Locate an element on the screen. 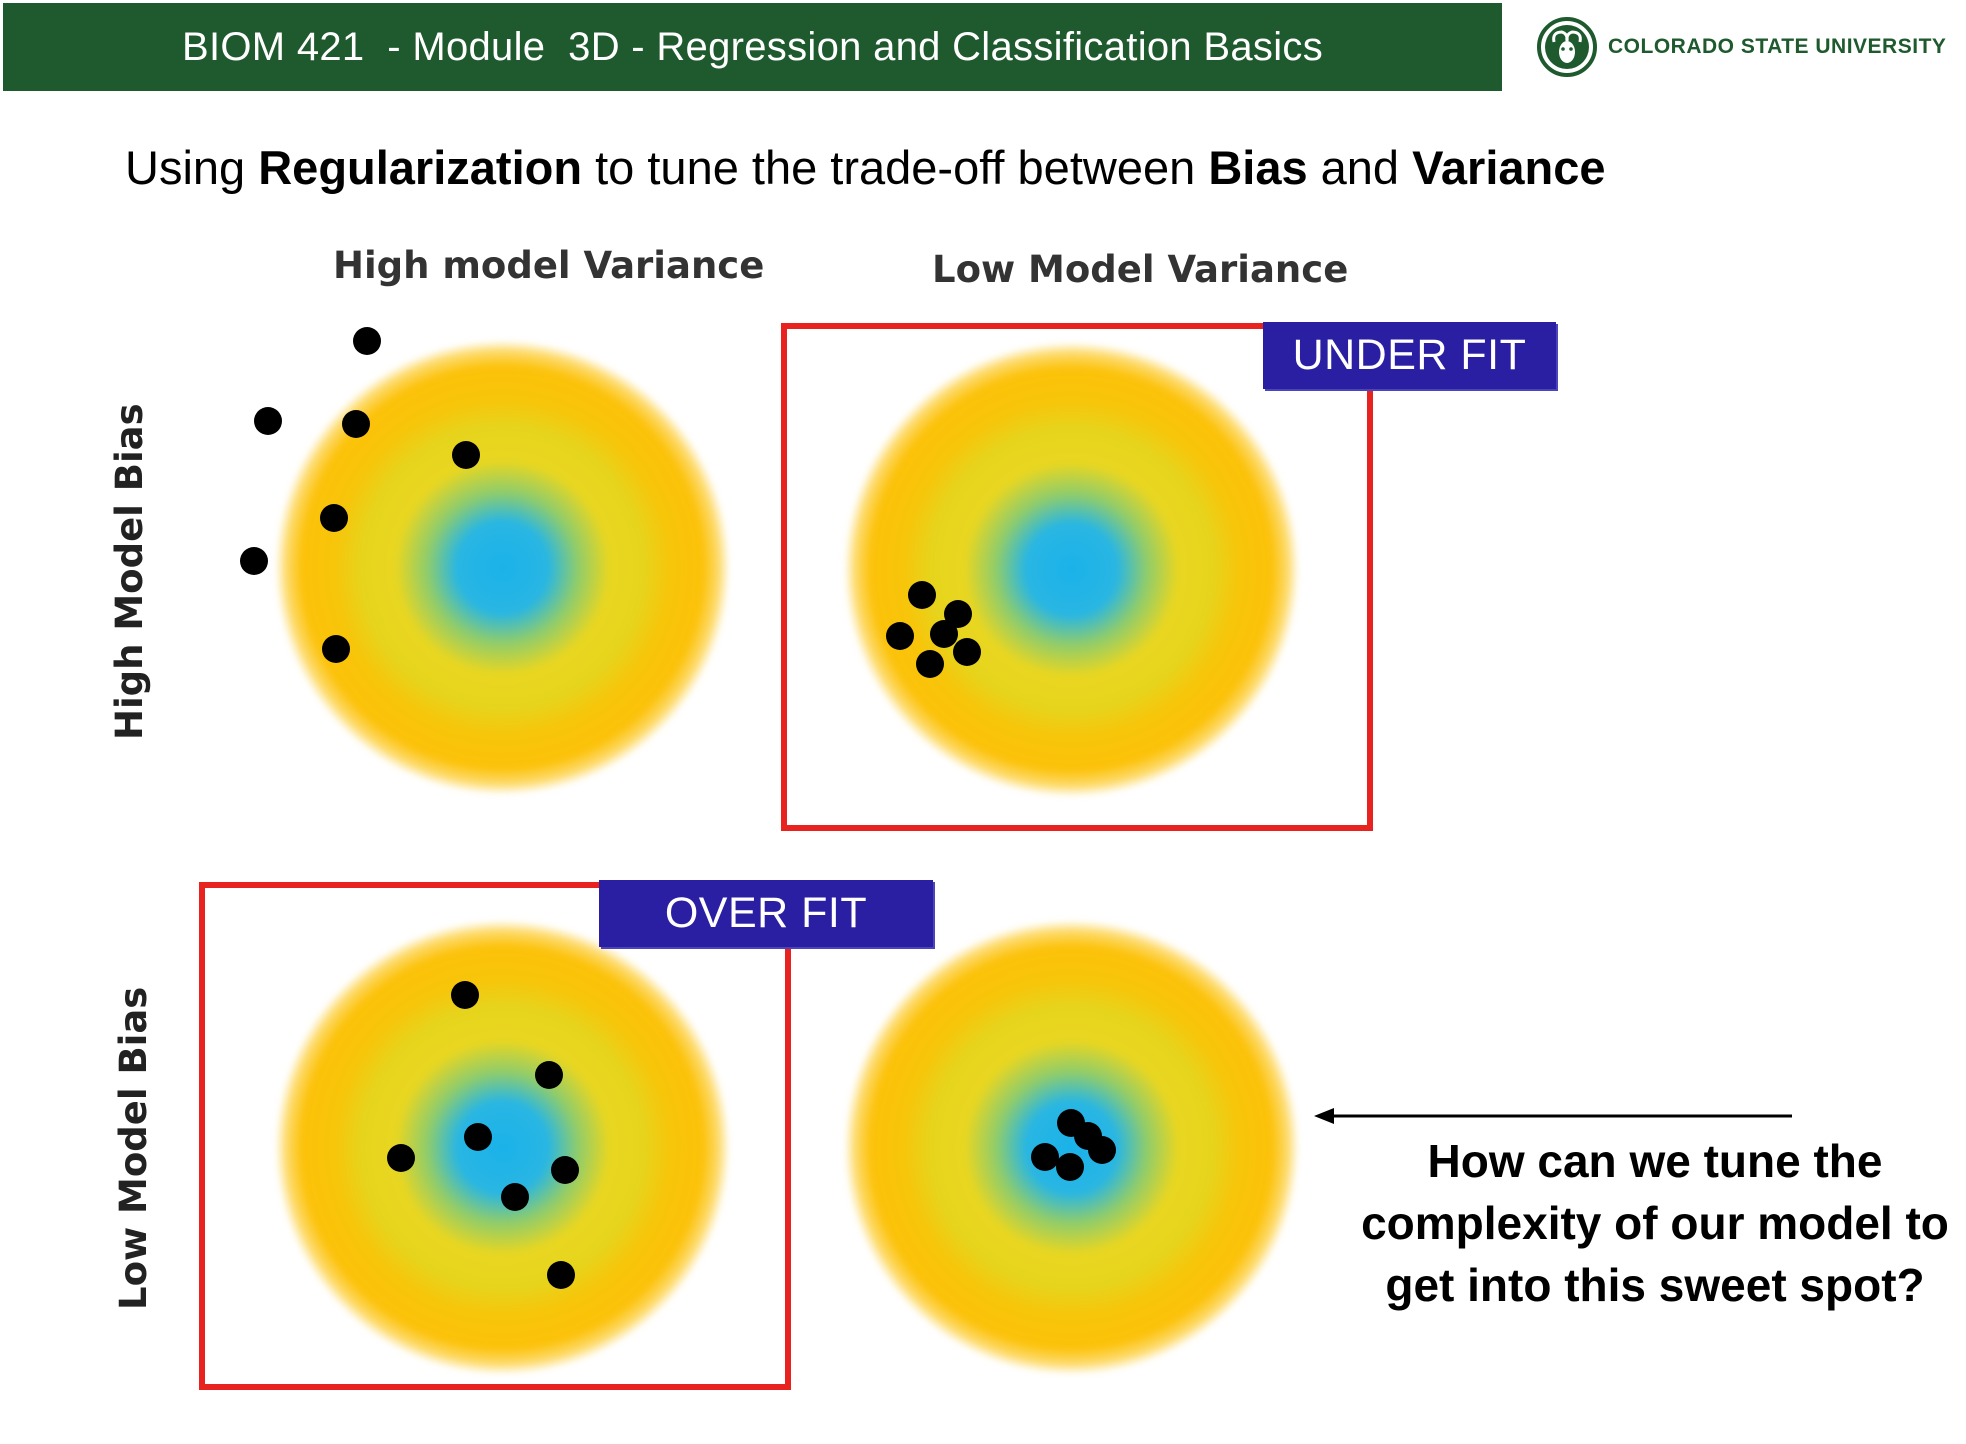  column-label-low-variance: Low Model Variance is located at coordinates (1140, 269).